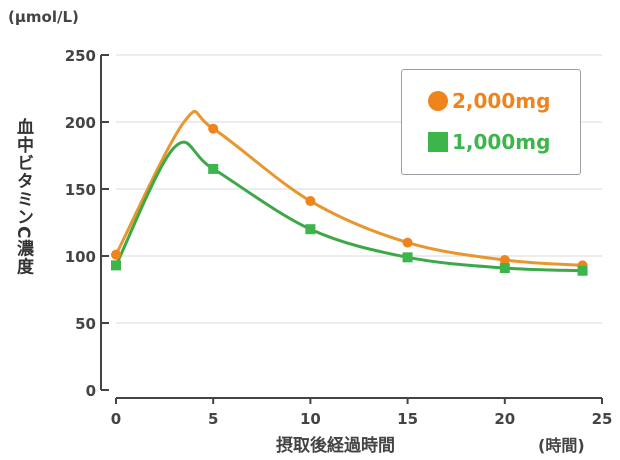 The width and height of the screenshot is (620, 460). Describe the element at coordinates (561, 445) in the screenshot. I see `x-axis-unit: (時間)` at that location.